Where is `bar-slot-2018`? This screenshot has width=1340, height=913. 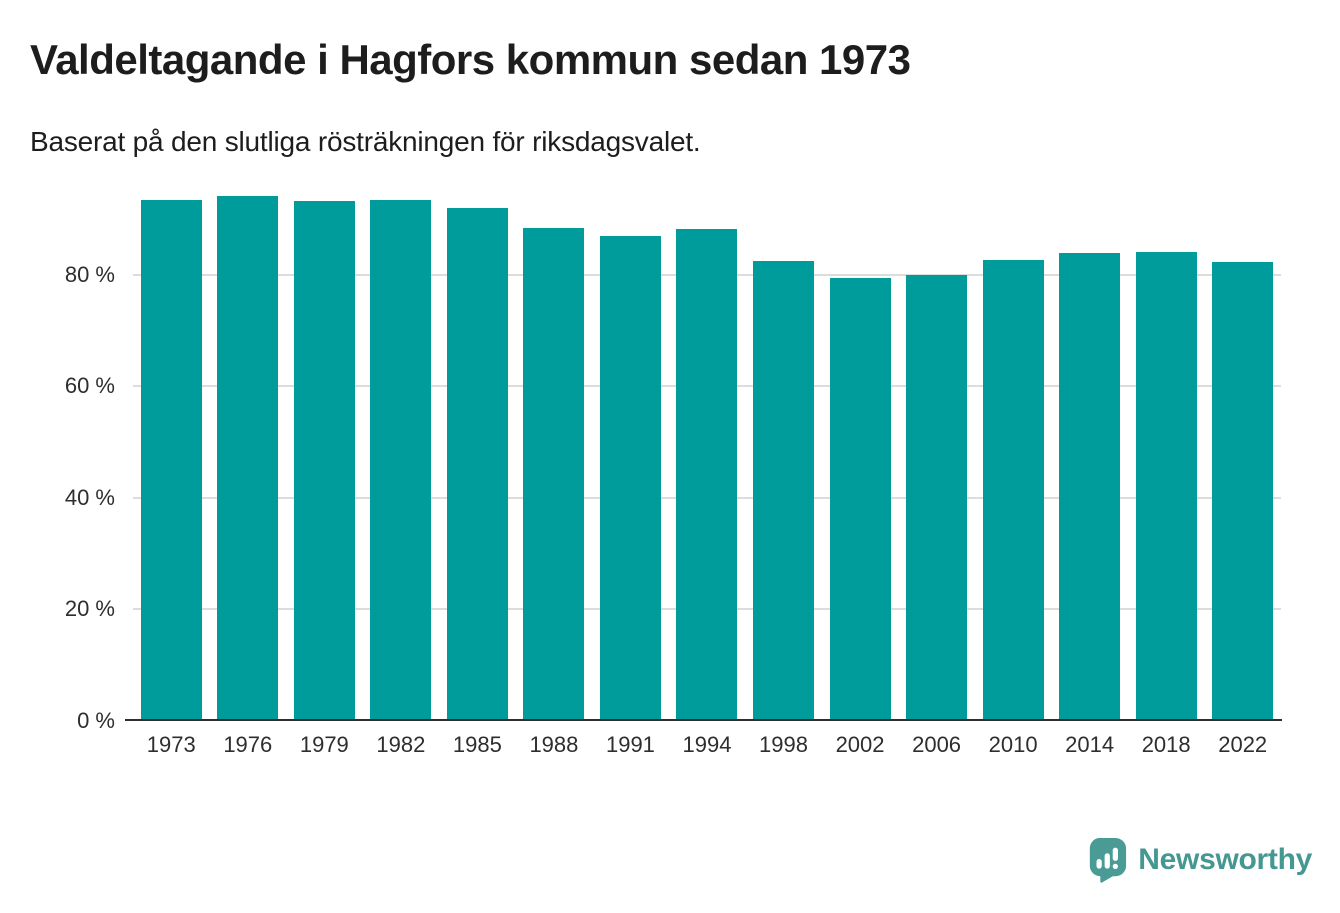 bar-slot-2018 is located at coordinates (1166, 442).